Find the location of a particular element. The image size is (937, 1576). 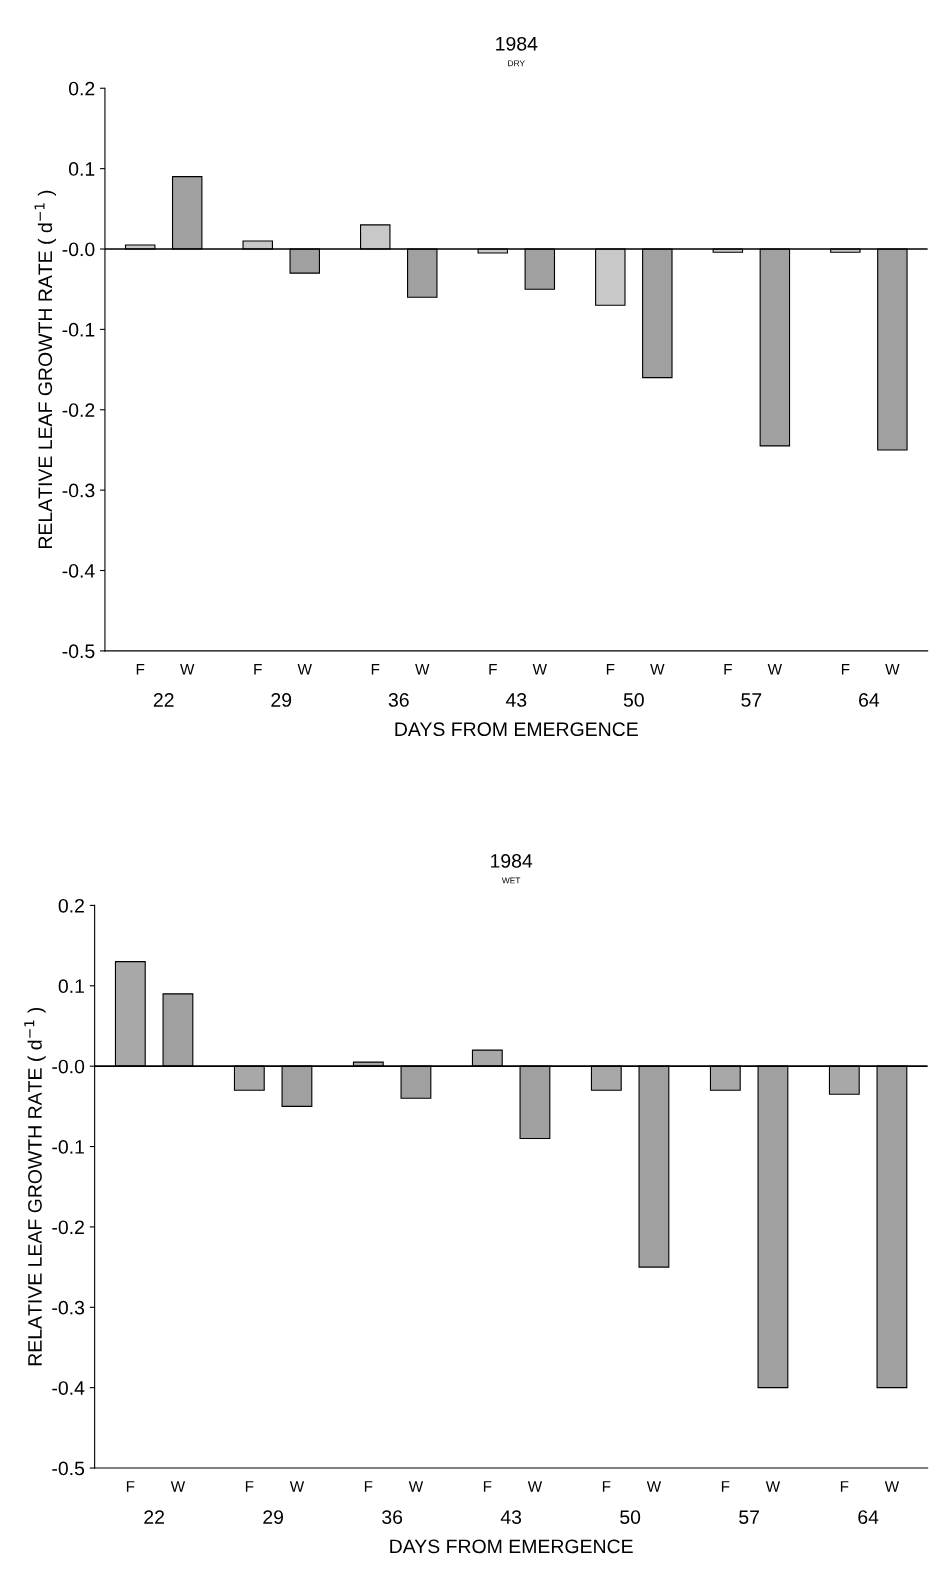

chart-subtitle: DRY is located at coordinates (516, 63).